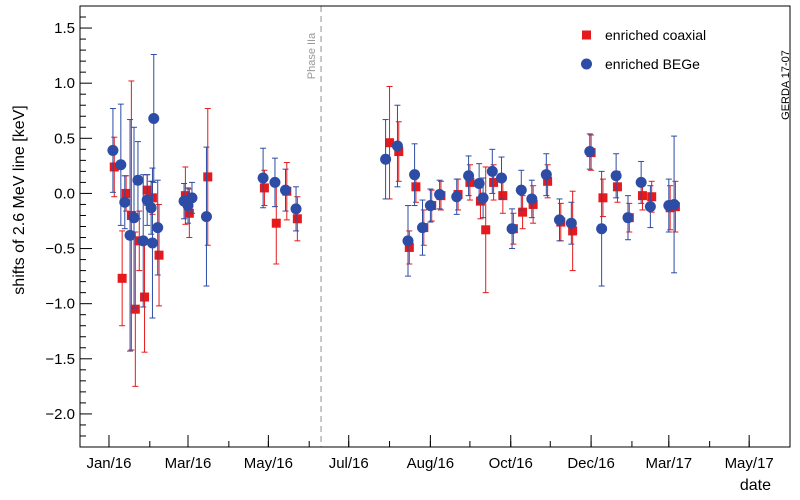 The image size is (800, 500). What do you see at coordinates (643, 49) in the screenshot?
I see `legend: enriched coaxial enriched BEGe` at bounding box center [643, 49].